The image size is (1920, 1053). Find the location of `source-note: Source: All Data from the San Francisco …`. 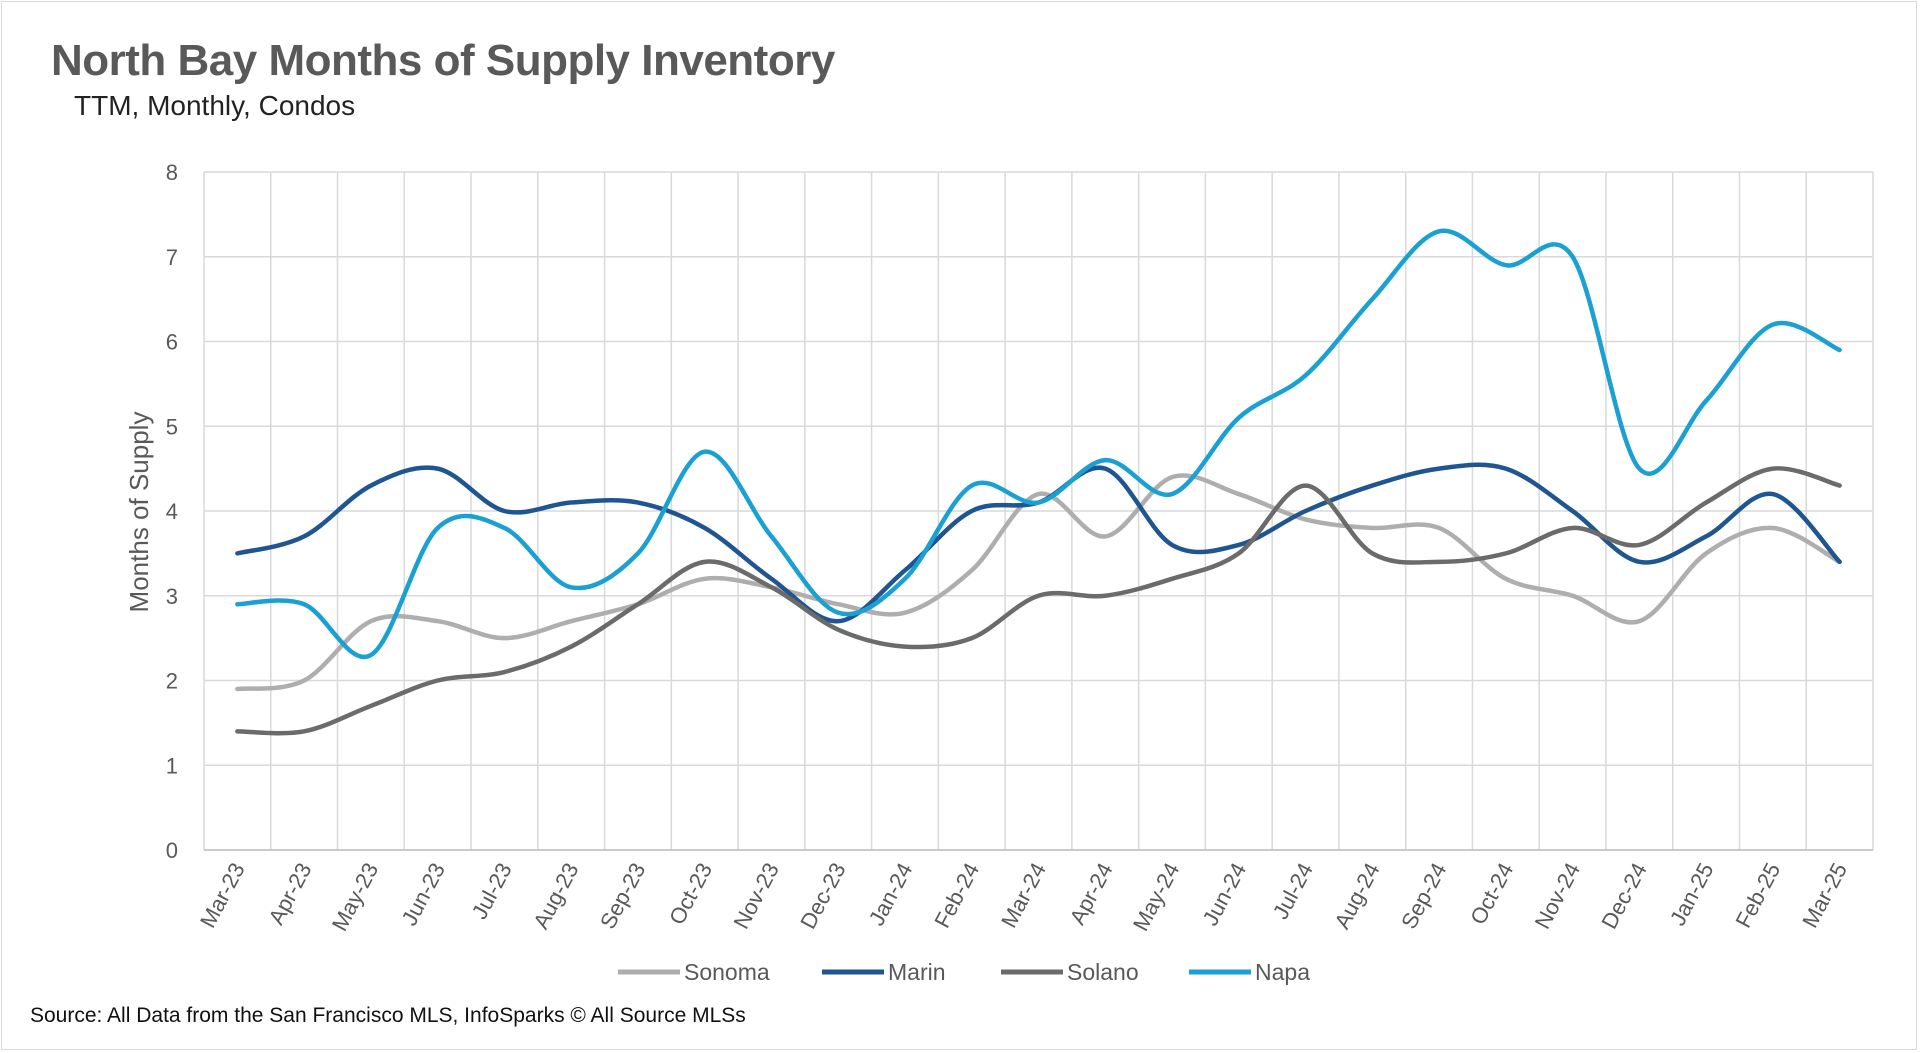

source-note: Source: All Data from the San Francisco … is located at coordinates (388, 1015).